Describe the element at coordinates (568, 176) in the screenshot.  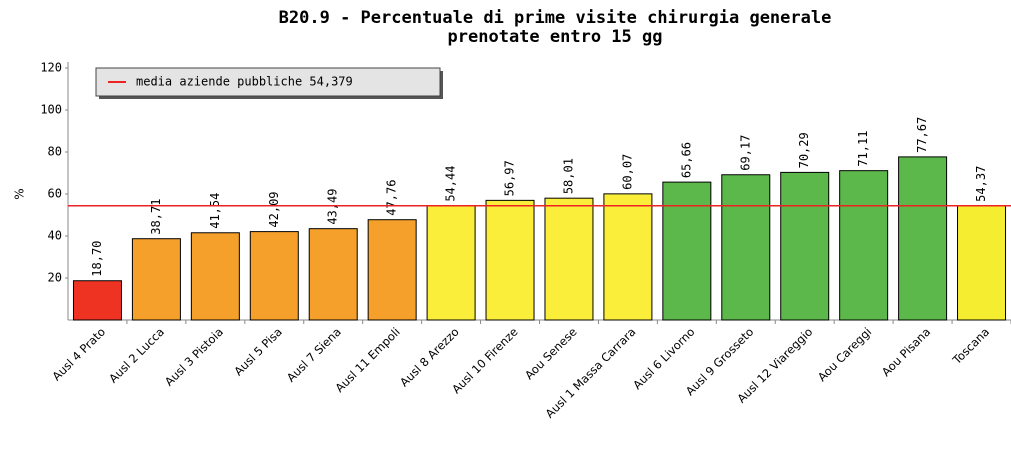
I see `value-label: 58,01` at that location.